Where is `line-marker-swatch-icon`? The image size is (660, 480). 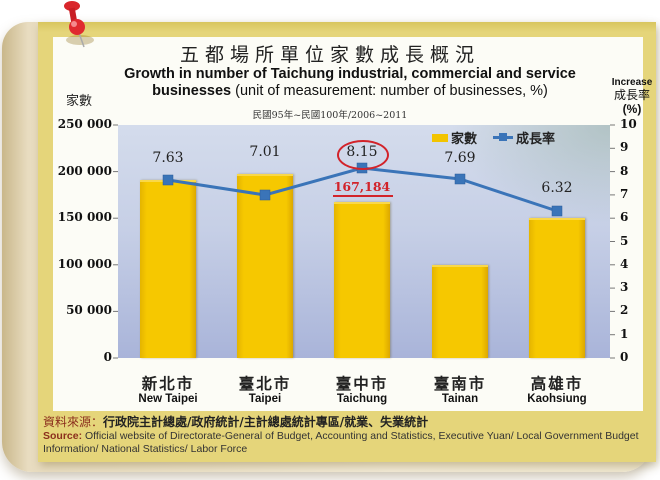
line-marker-swatch-icon is located at coordinates (503, 137).